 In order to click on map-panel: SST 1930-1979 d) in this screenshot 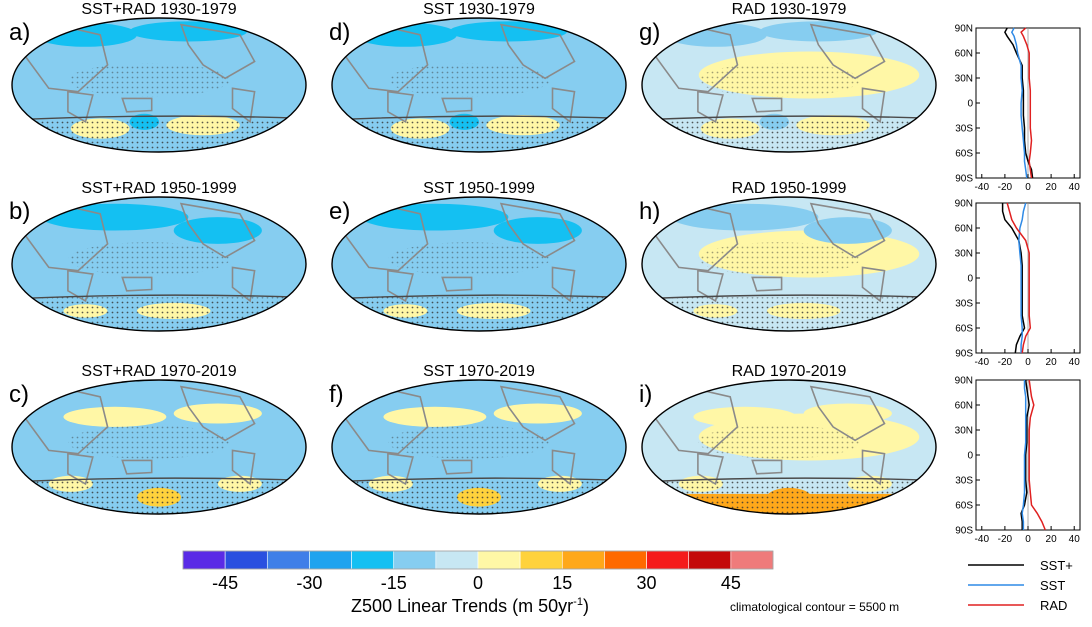, I will do `click(478, 77)`.